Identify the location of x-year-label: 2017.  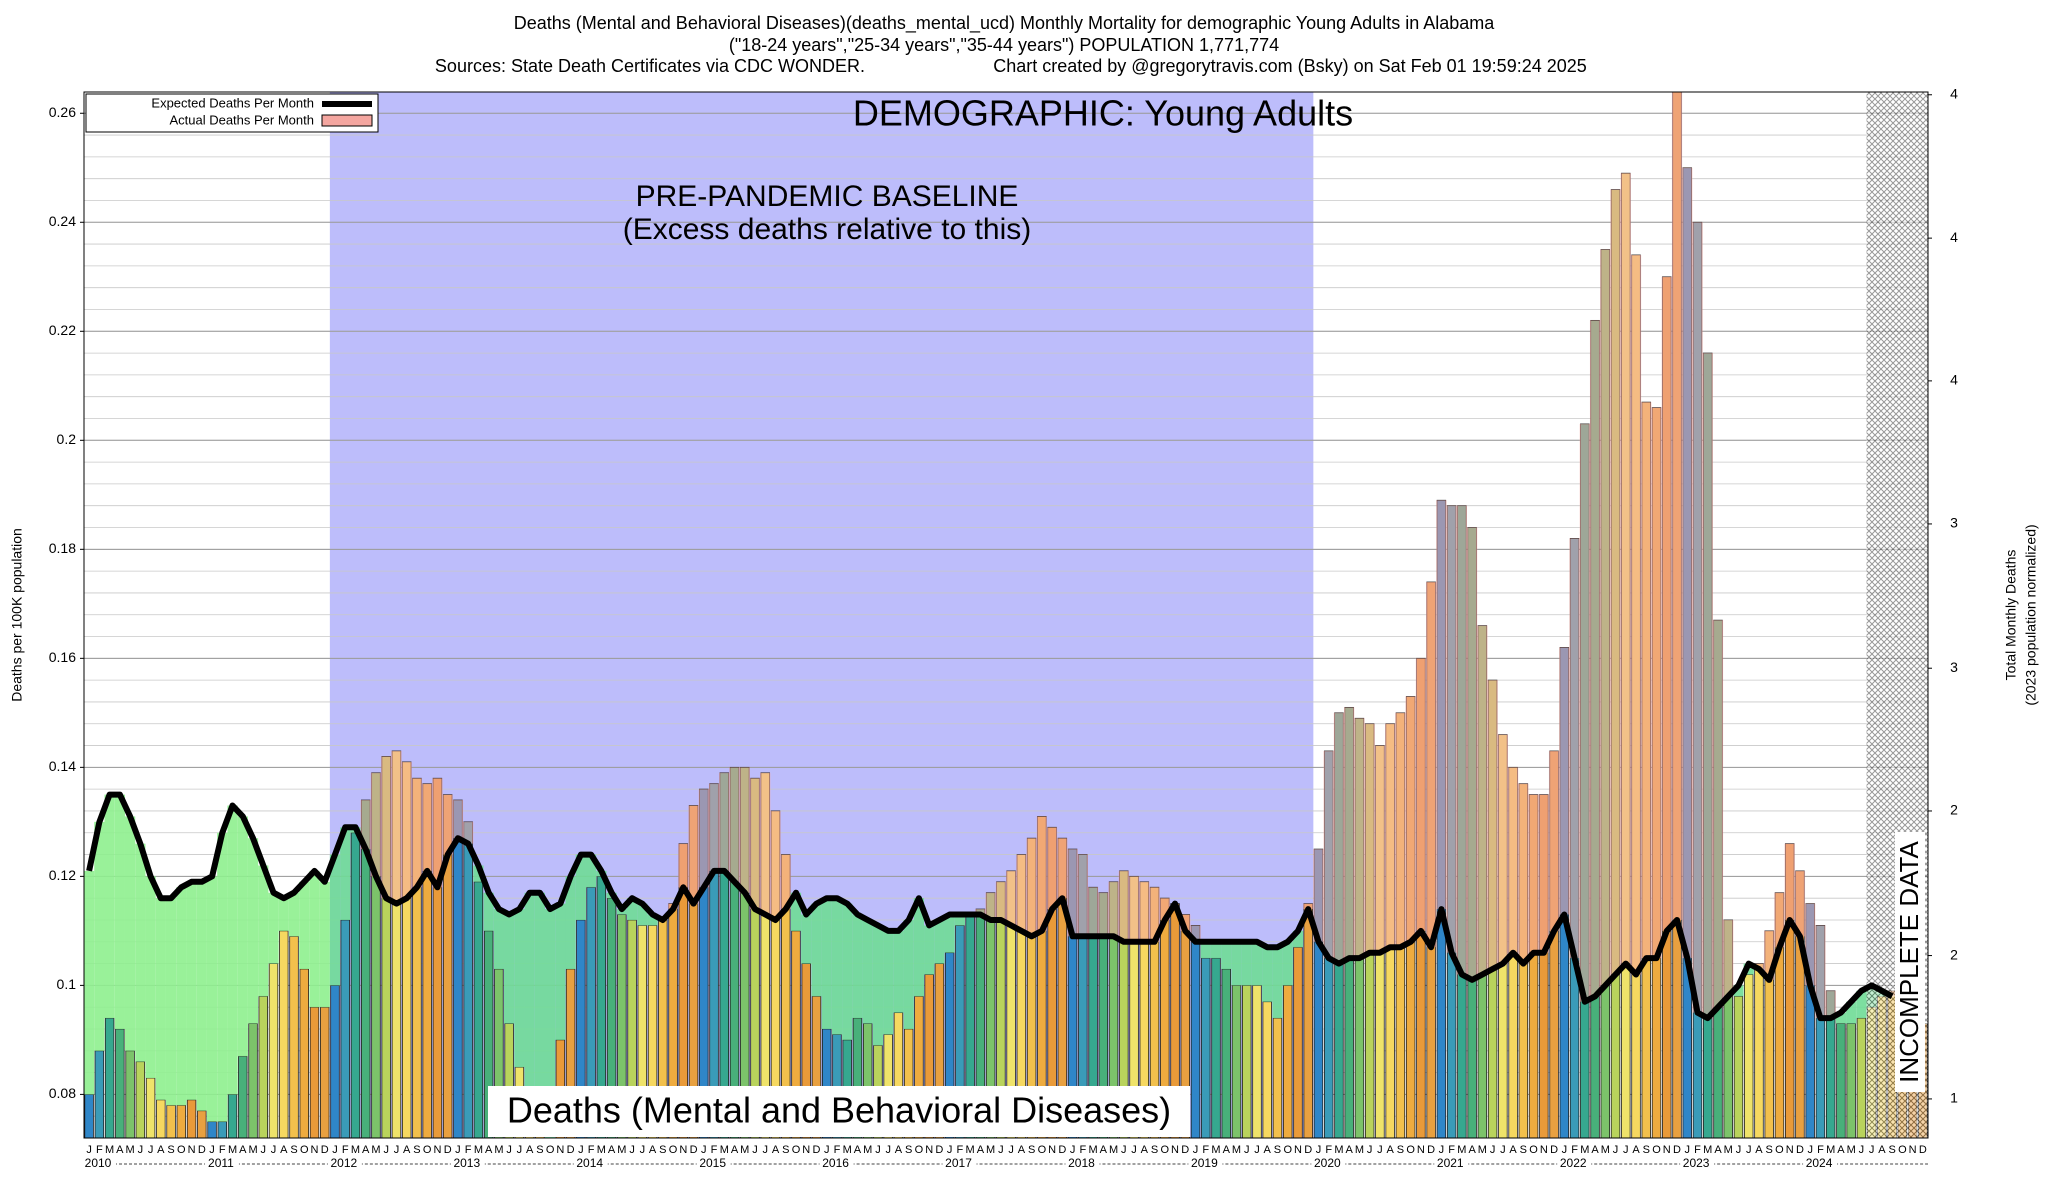
(958, 1163).